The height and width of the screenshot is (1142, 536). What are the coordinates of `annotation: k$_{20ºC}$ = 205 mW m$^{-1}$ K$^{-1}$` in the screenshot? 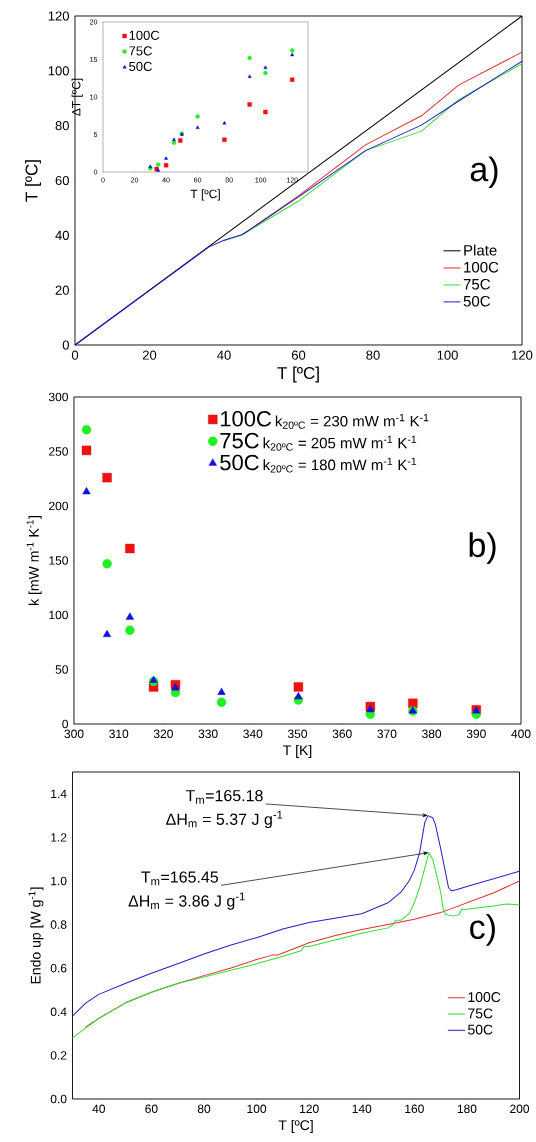 It's located at (340, 443).